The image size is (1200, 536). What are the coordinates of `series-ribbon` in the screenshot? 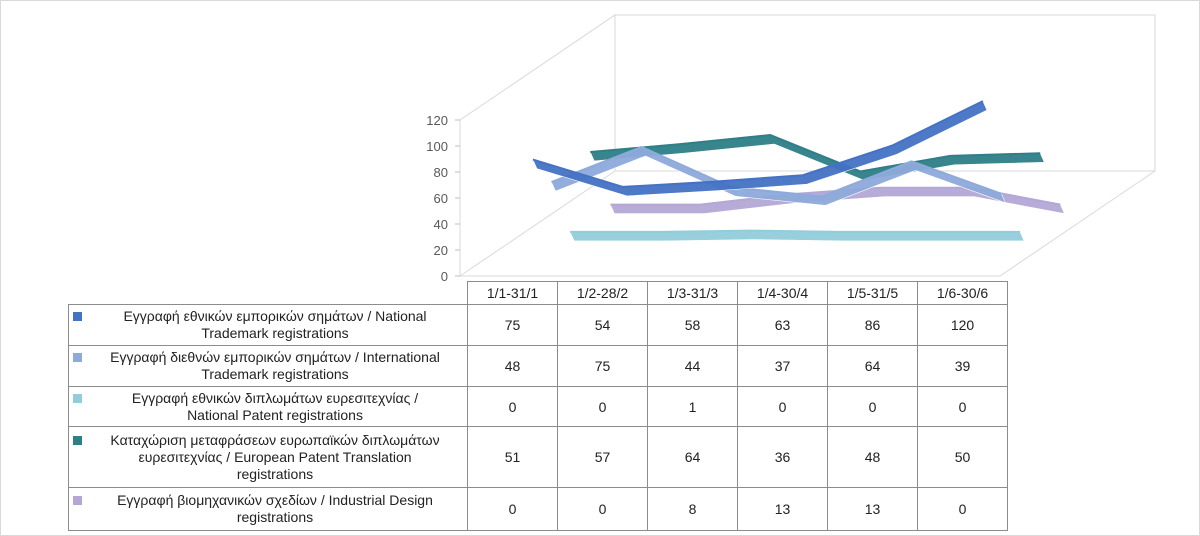 It's located at (760, 148).